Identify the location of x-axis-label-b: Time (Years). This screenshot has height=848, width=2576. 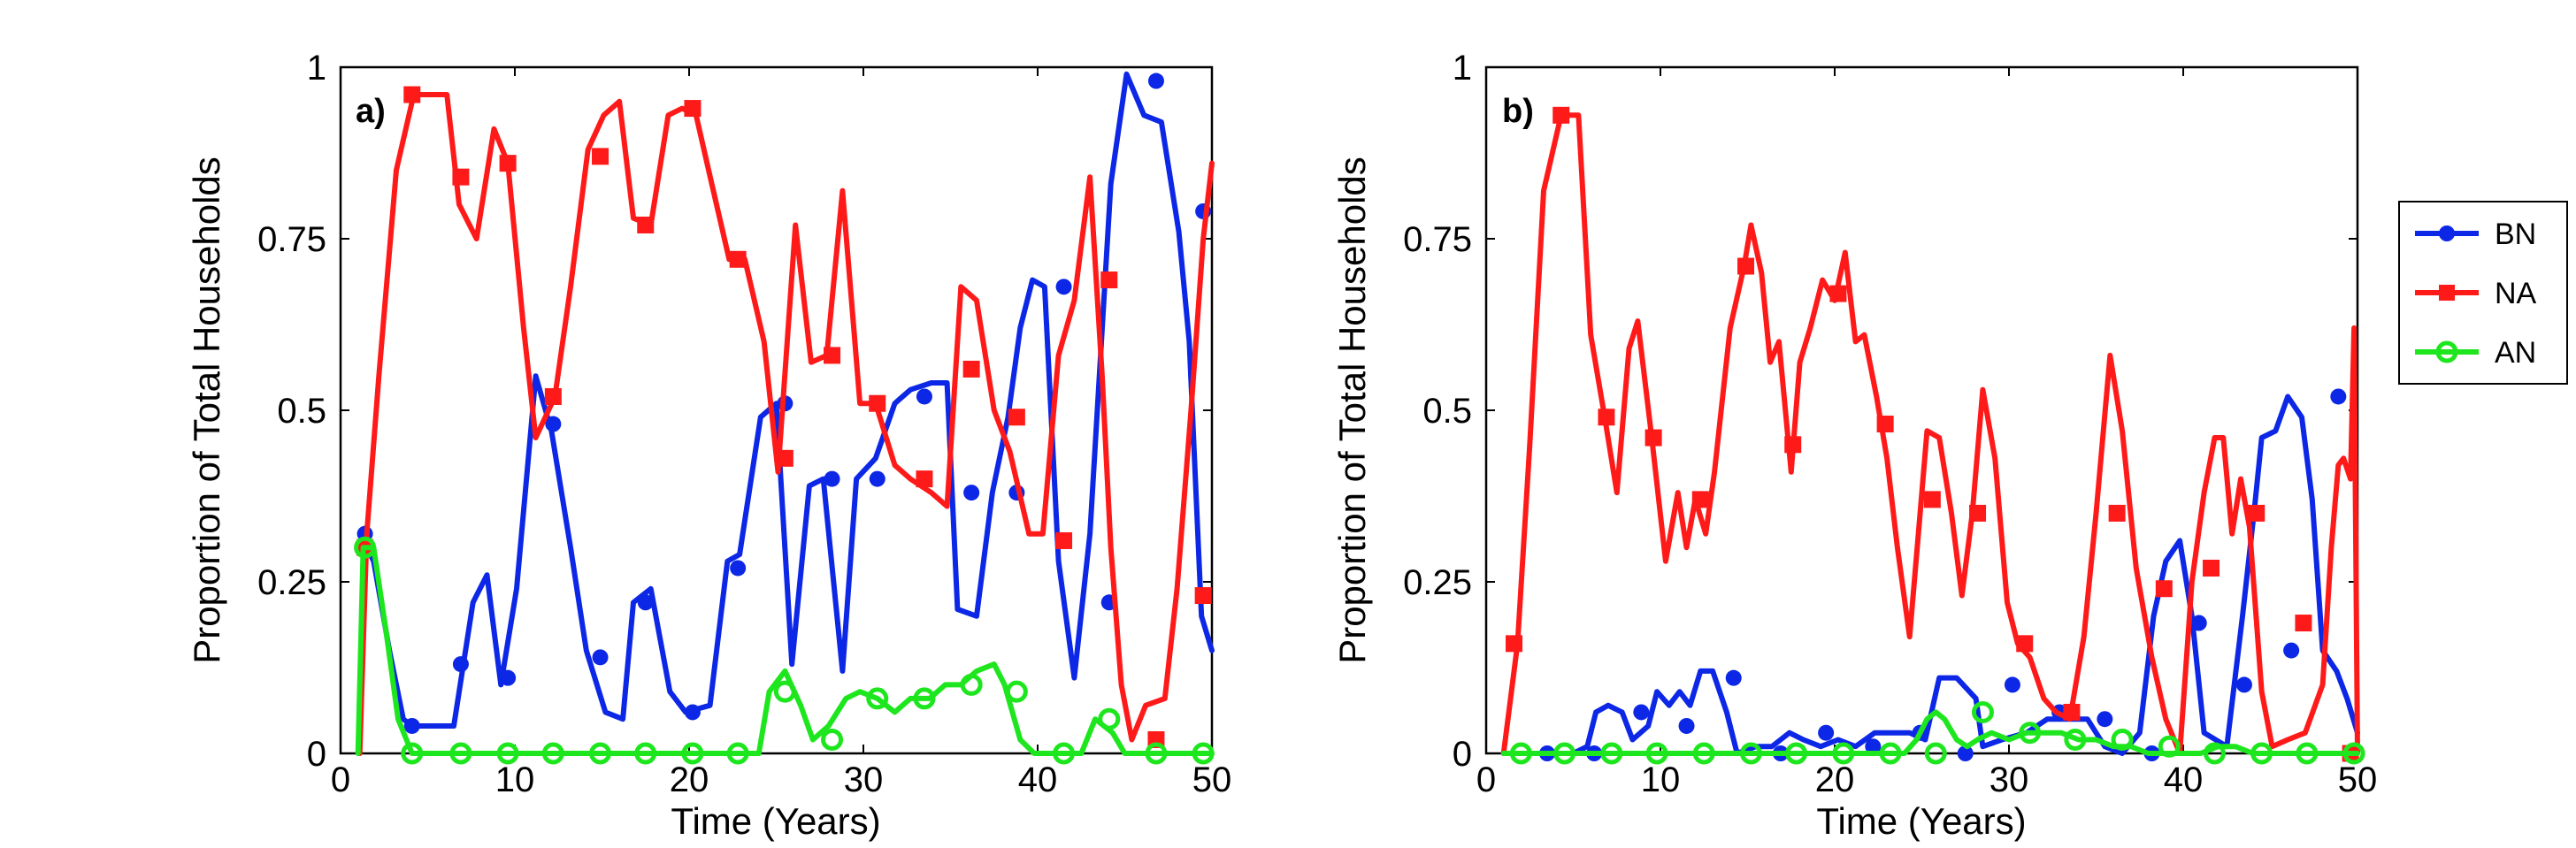
(1921, 821).